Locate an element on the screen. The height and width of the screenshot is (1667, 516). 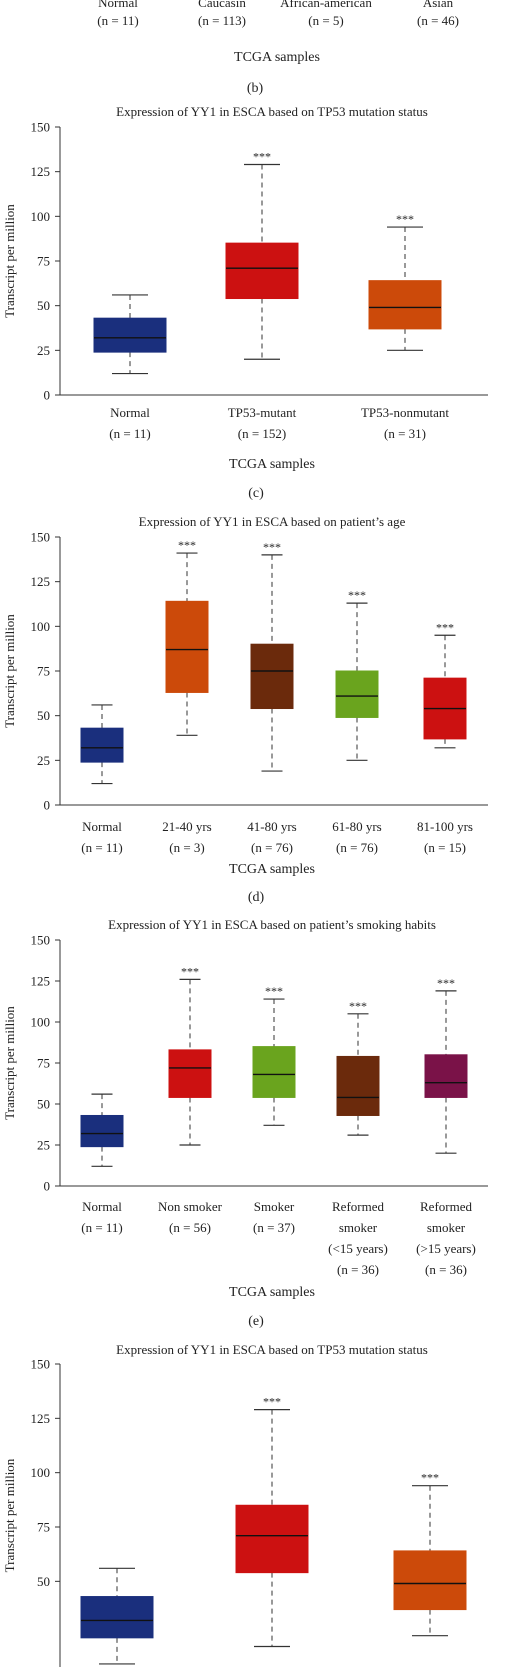
panel-d-box-3: *** 41-80 yrs (n = 76) is located at coordinates (271, 697).